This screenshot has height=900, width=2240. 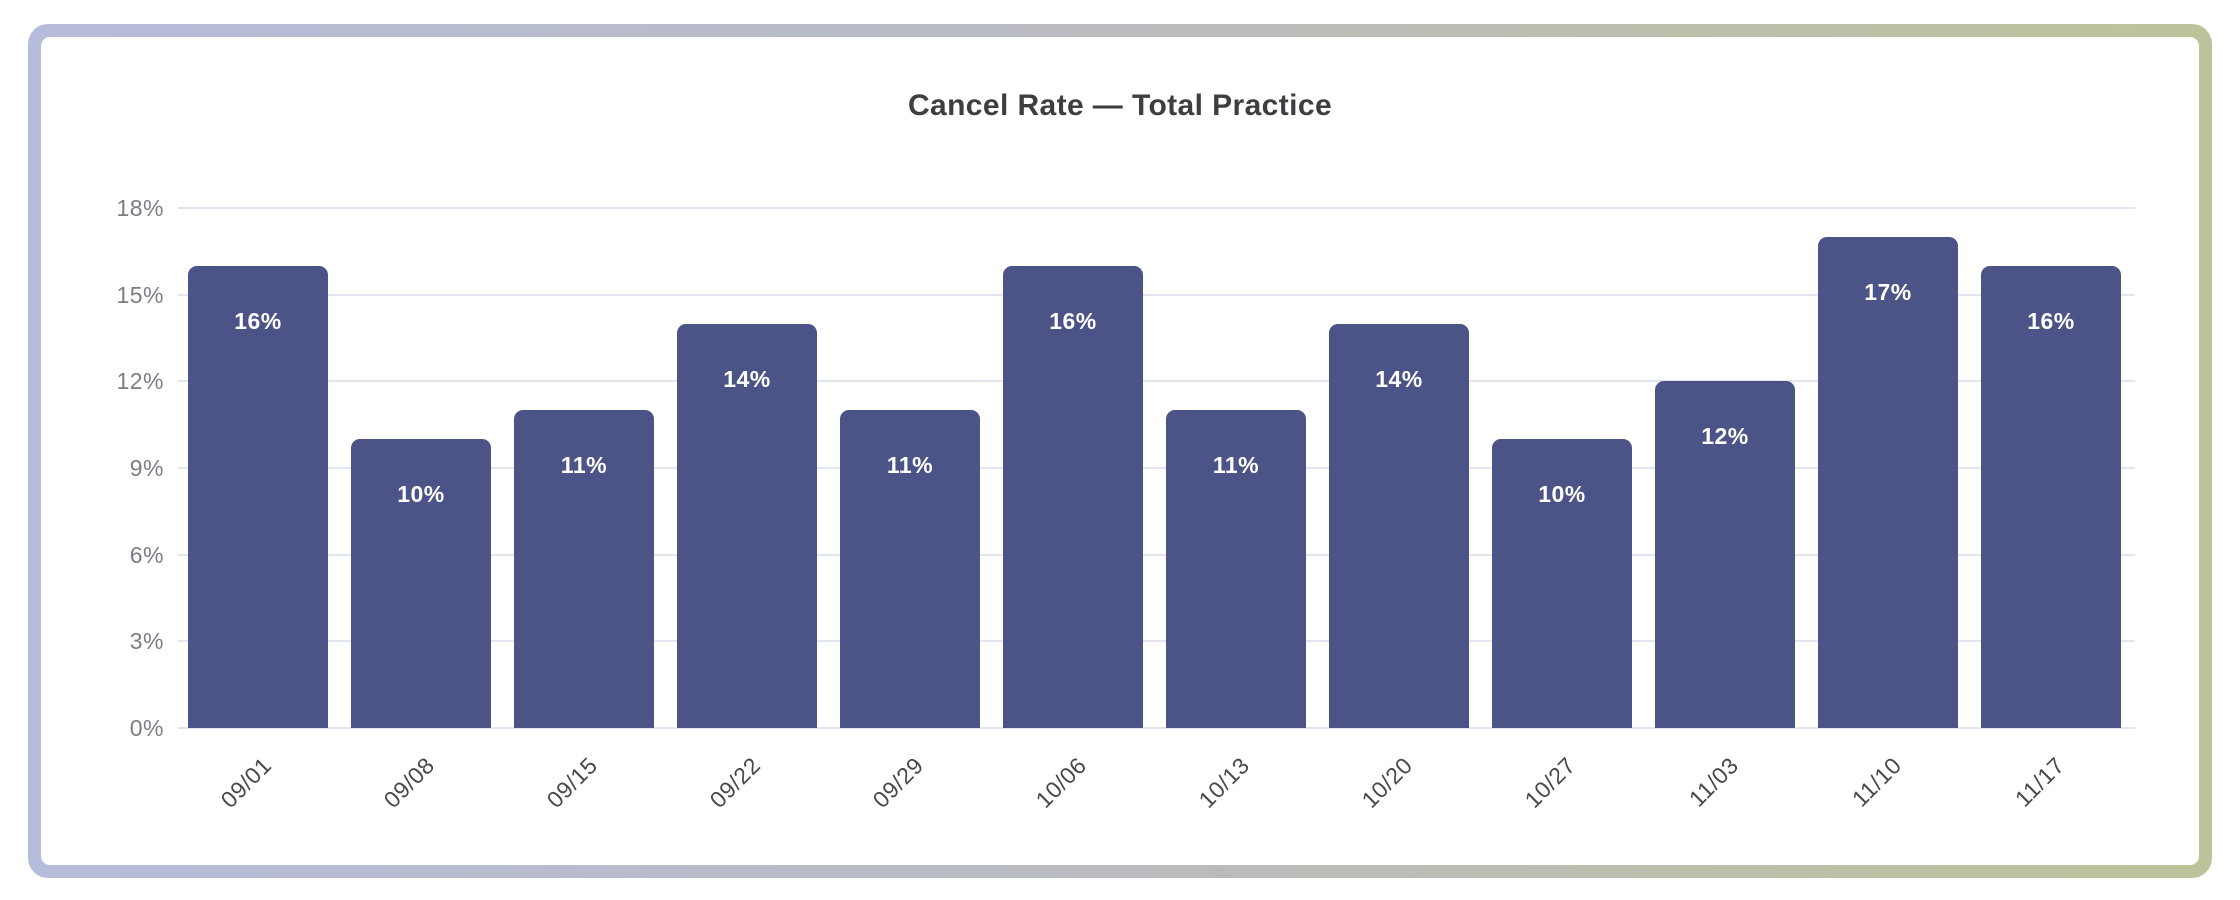 I want to click on bar: 12%, so click(x=1725, y=554).